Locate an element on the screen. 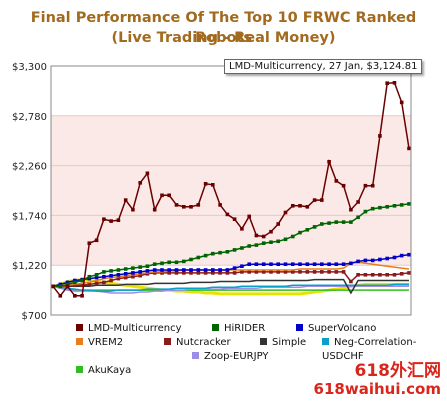  legend-item-simple: Simple is located at coordinates (283, 343).